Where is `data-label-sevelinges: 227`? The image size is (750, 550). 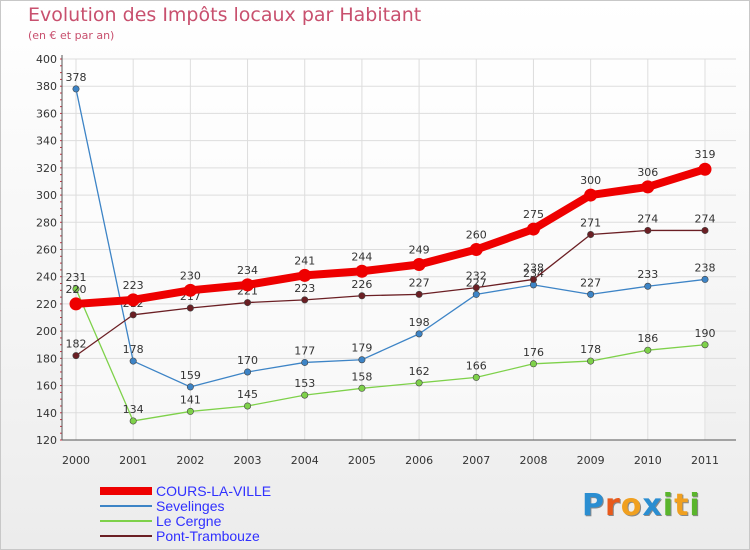
data-label-sevelinges: 227 is located at coordinates (476, 282).